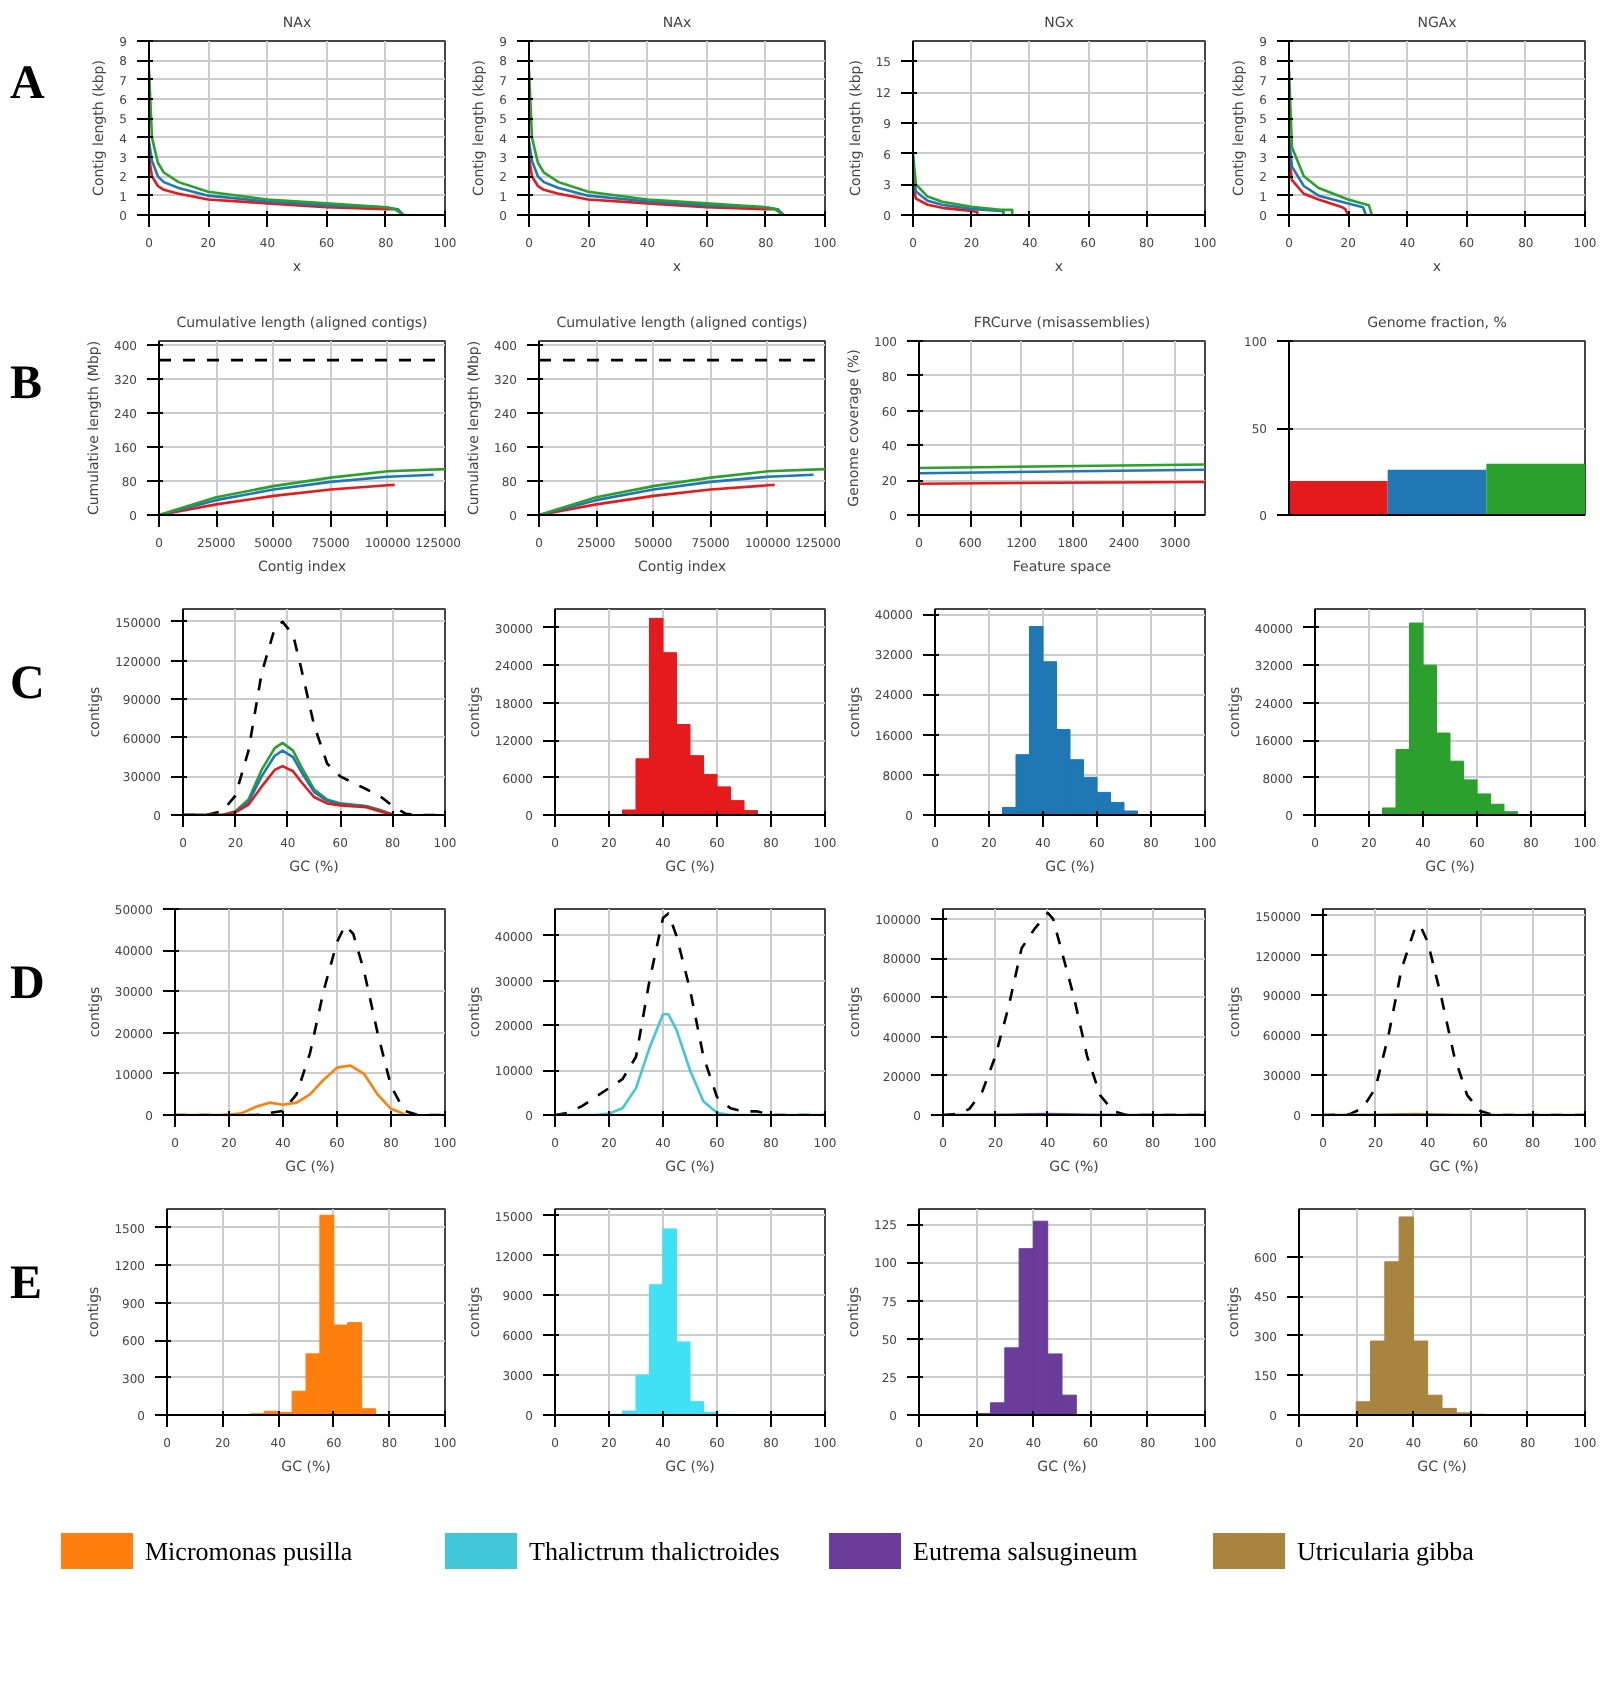  I want to click on legend-label: Utricularia gibba, so click(1386, 1551).